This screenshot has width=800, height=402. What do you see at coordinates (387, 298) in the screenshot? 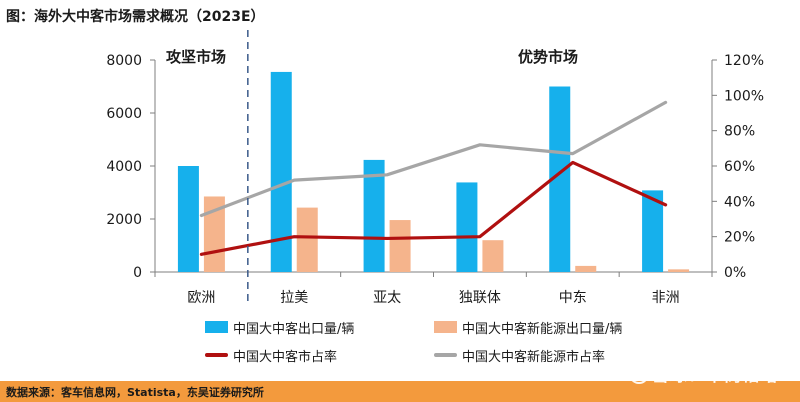
I see `x-tick-label: 亚太` at bounding box center [387, 298].